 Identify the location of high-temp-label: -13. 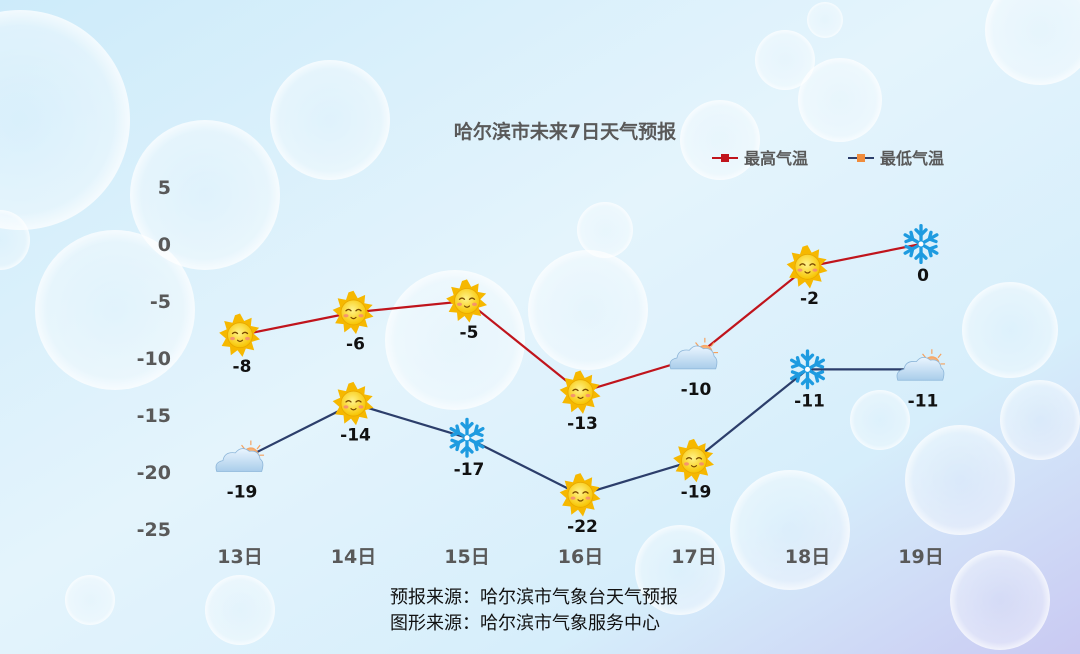
(582, 424).